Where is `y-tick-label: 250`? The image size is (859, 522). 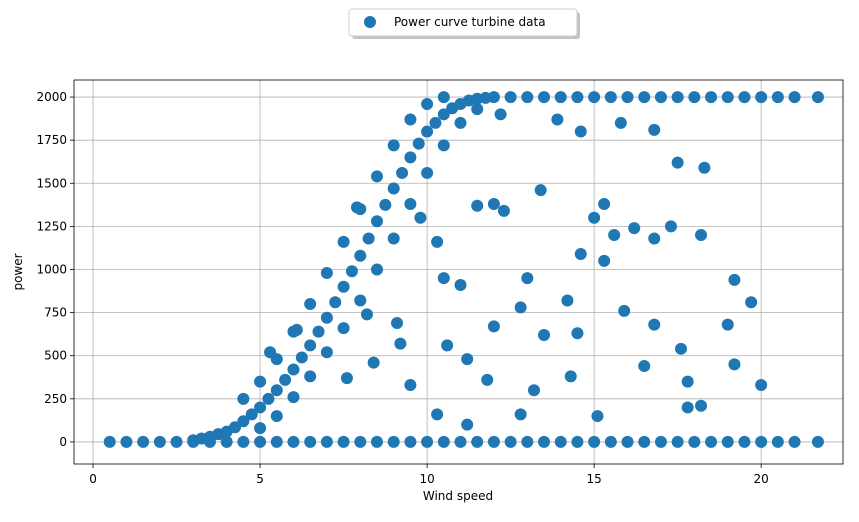
y-tick-label: 250 is located at coordinates (55, 399).